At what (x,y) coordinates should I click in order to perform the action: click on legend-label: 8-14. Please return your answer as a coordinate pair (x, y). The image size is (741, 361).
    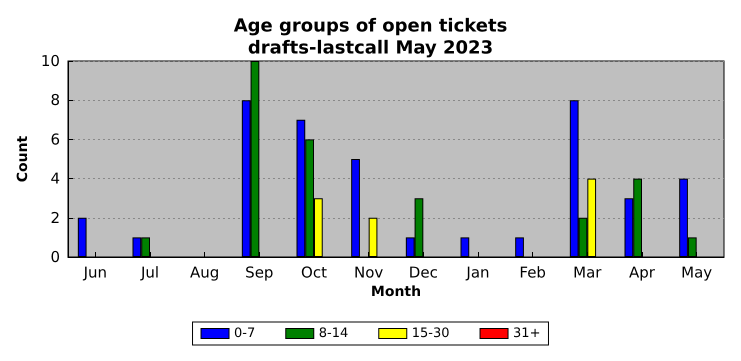
    Looking at the image, I should click on (333, 333).